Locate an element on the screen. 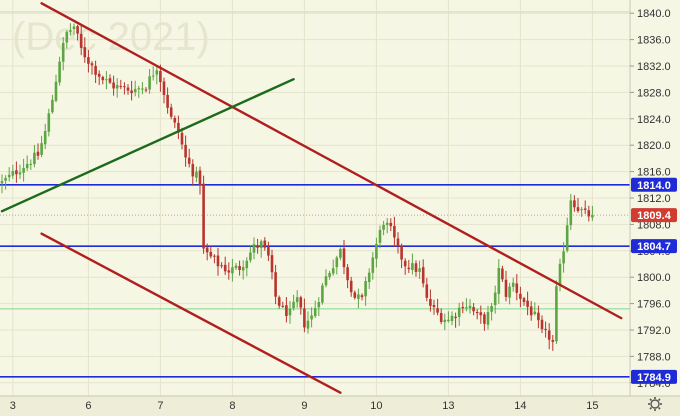  time-tick-label: 10 is located at coordinates (376, 406).